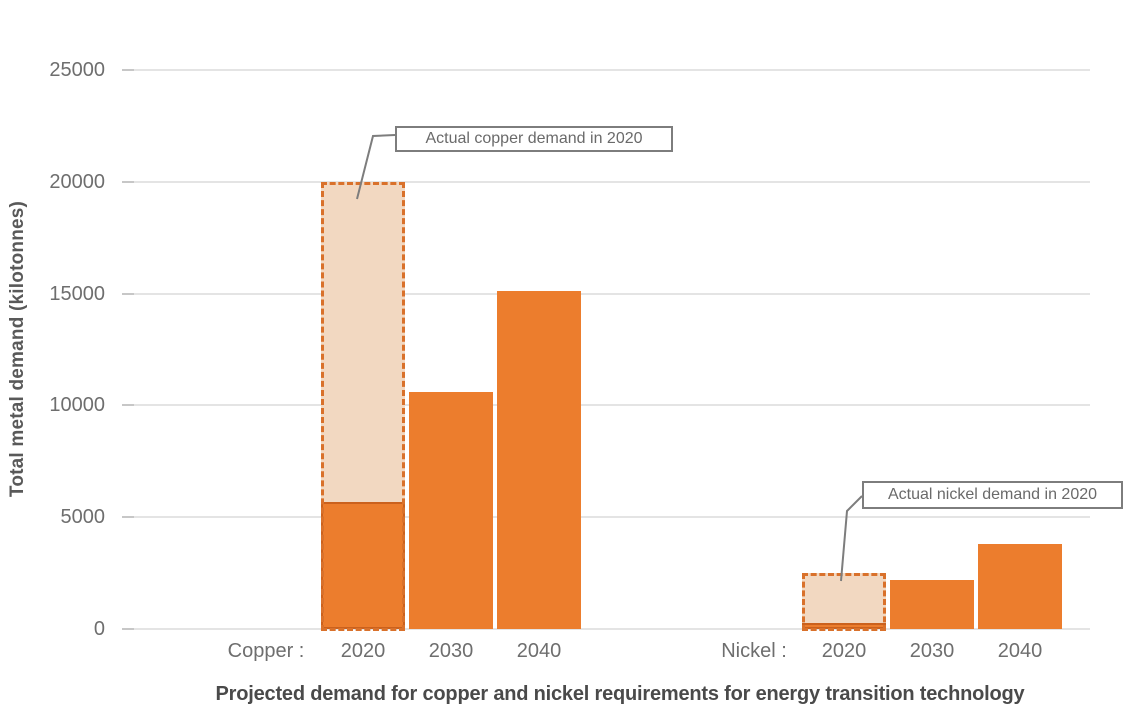 This screenshot has width=1129, height=725. What do you see at coordinates (754, 651) in the screenshot?
I see `nickel-group-label: Nickel :` at bounding box center [754, 651].